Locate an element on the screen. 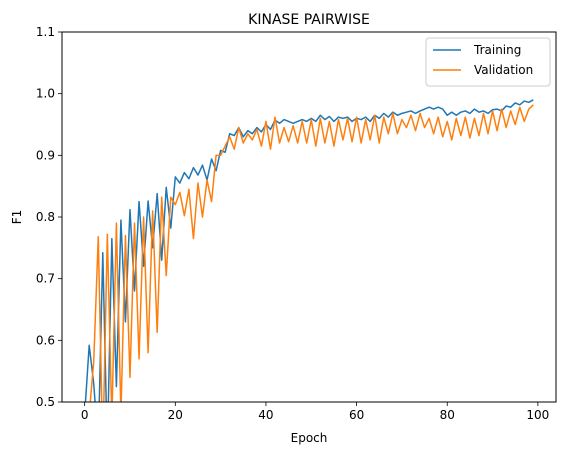 The height and width of the screenshot is (455, 570). legend-label-validation: Validation is located at coordinates (503, 70).